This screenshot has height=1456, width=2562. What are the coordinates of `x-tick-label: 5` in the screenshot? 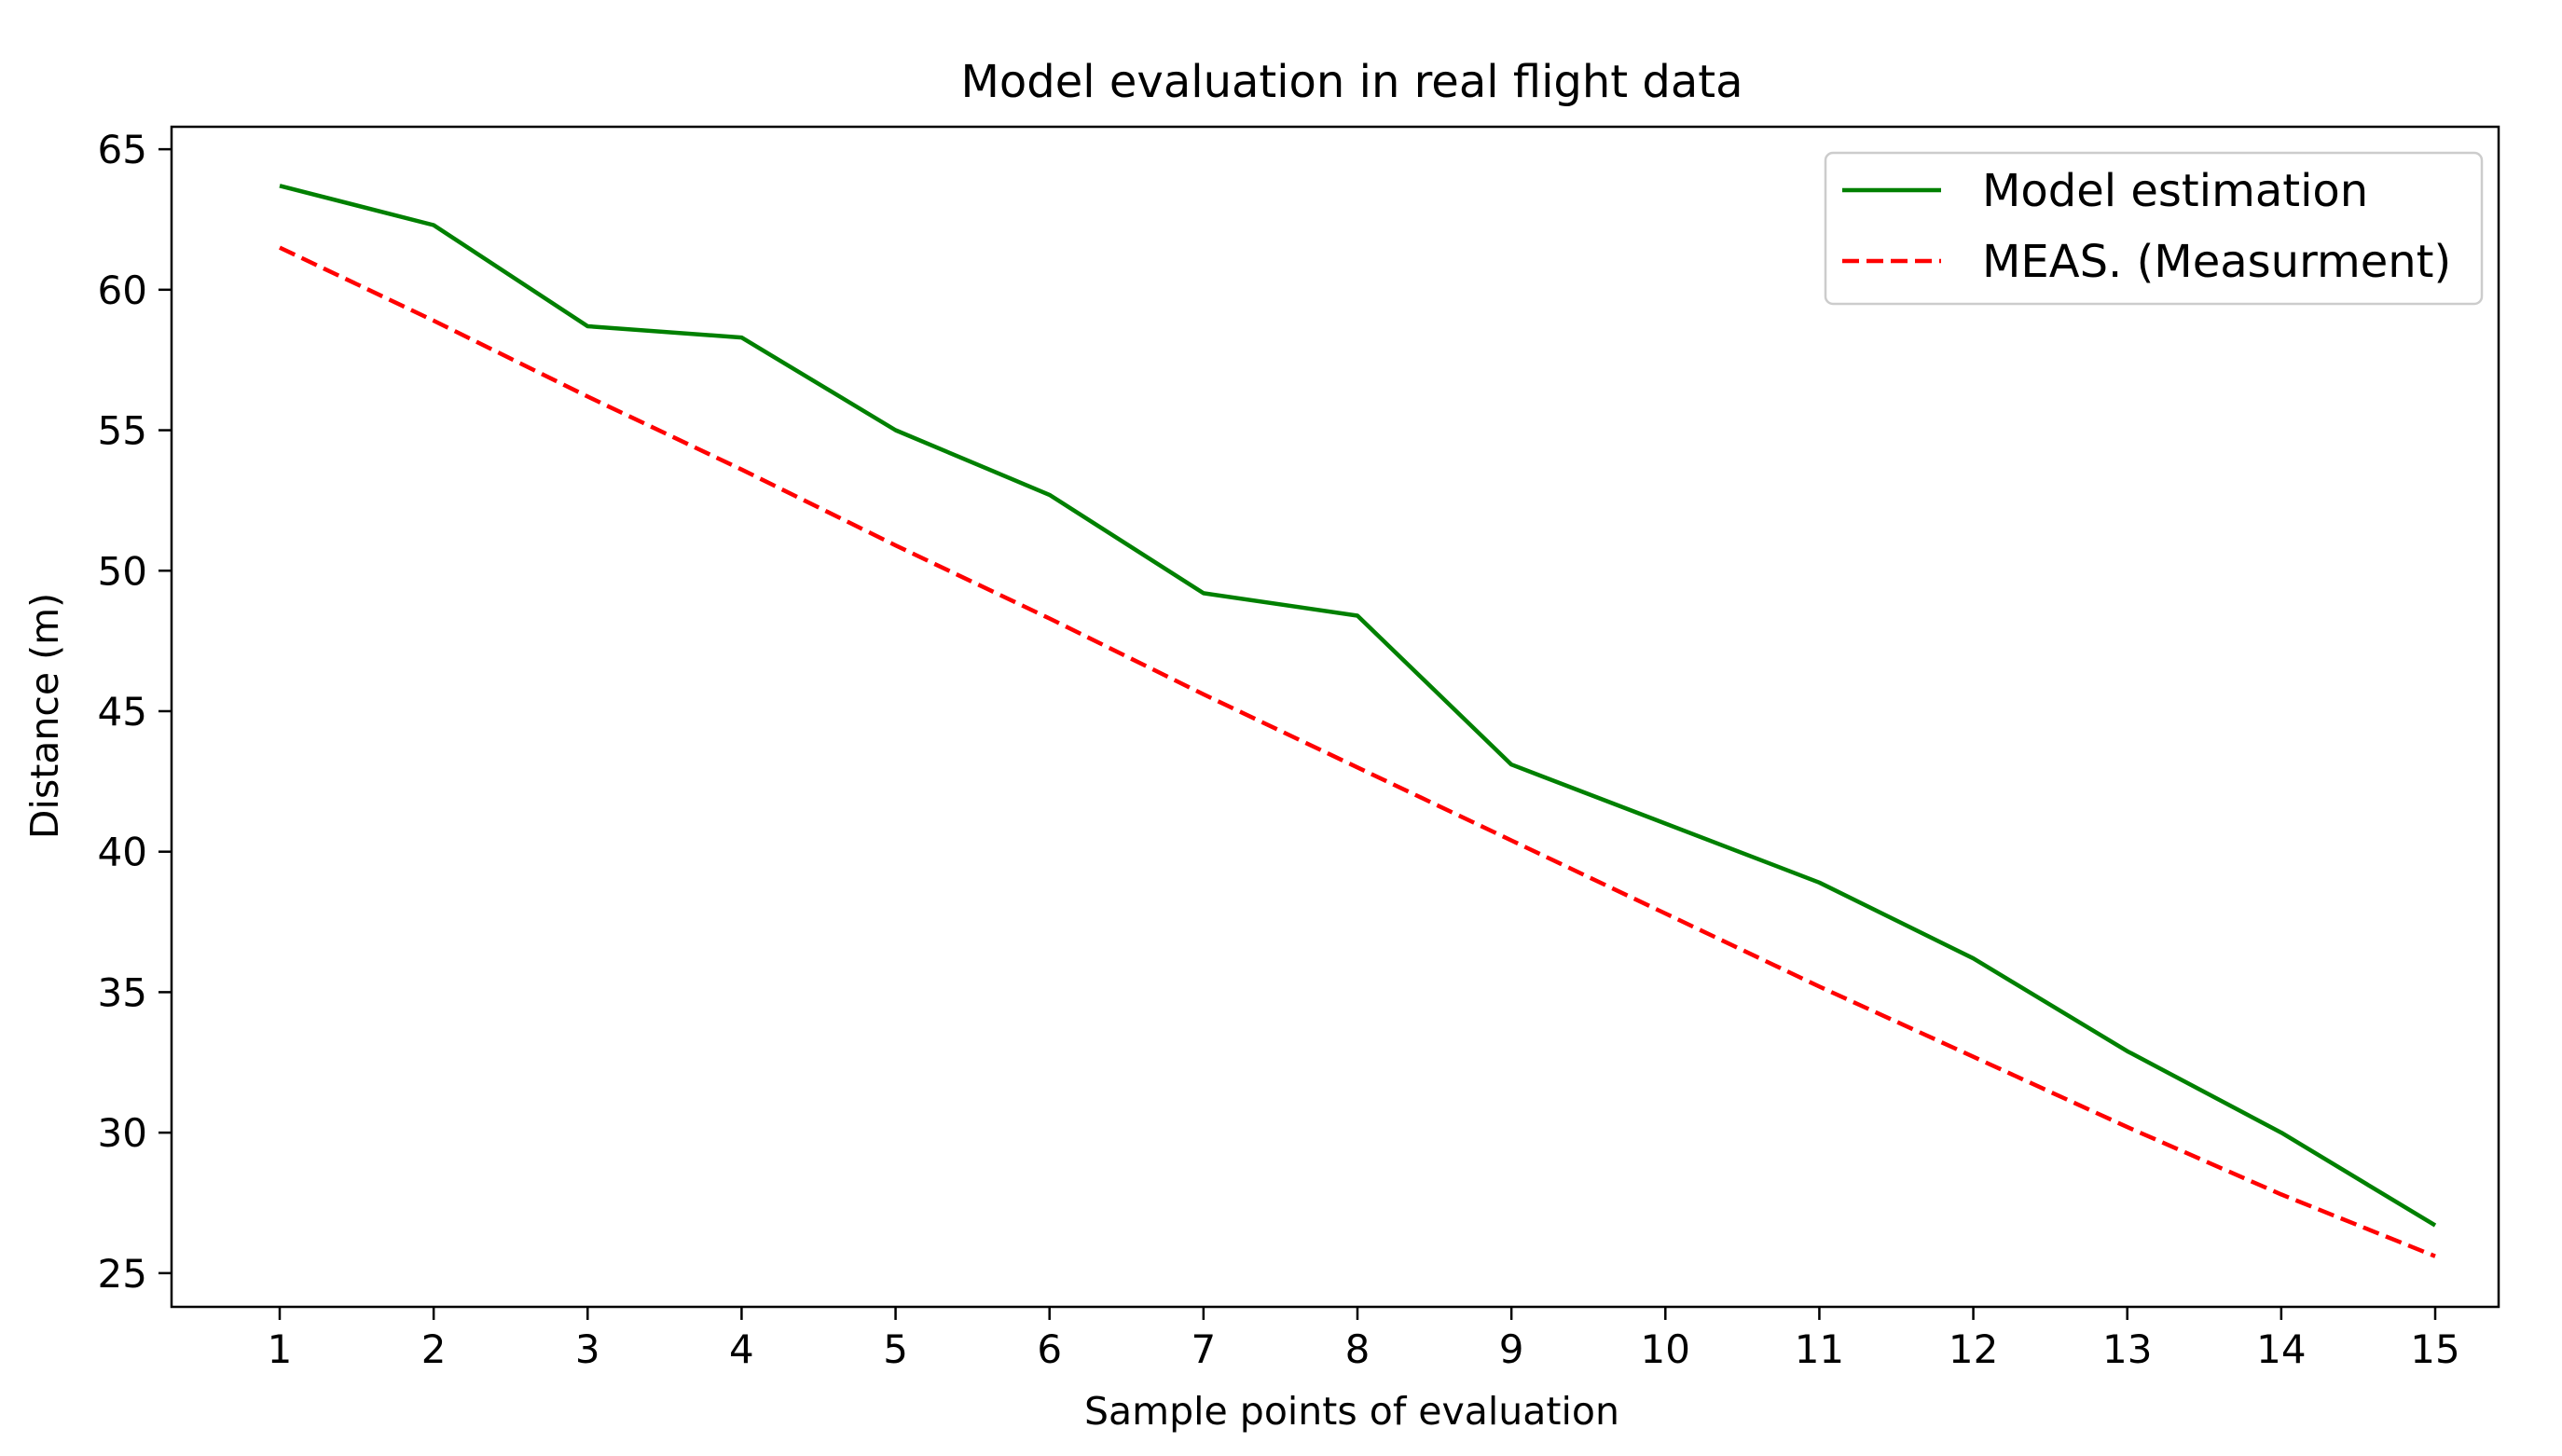 It's located at (896, 1349).